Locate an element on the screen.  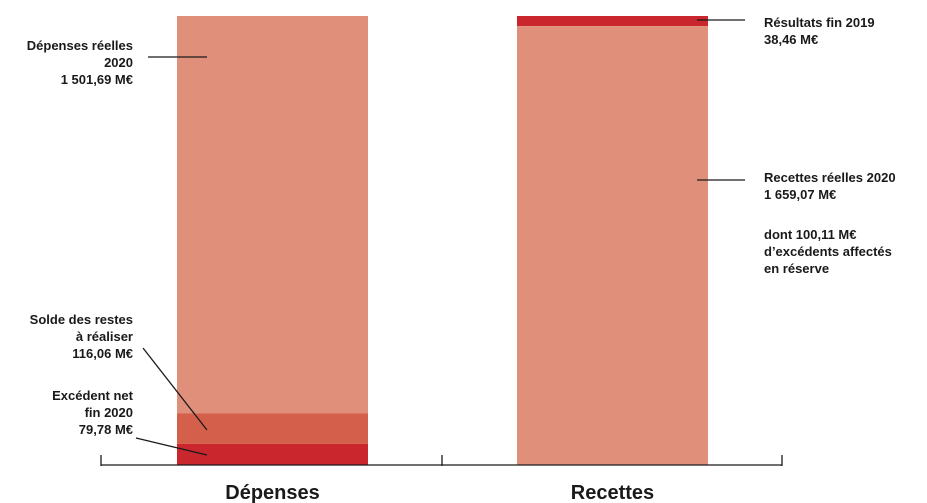
label-excedent-net-line: fin 2020 is located at coordinates (109, 412).